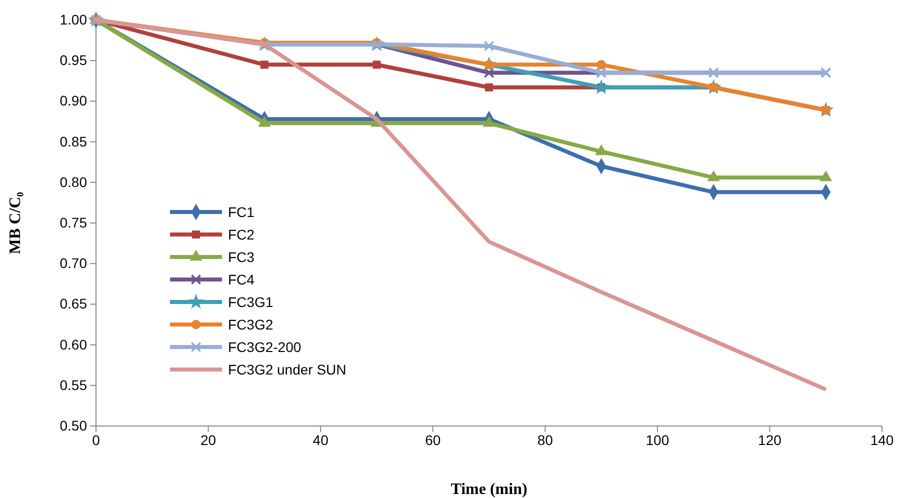 Image resolution: width=906 pixels, height=498 pixels. Describe the element at coordinates (74, 384) in the screenshot. I see `y-tick-label: 0.55` at that location.